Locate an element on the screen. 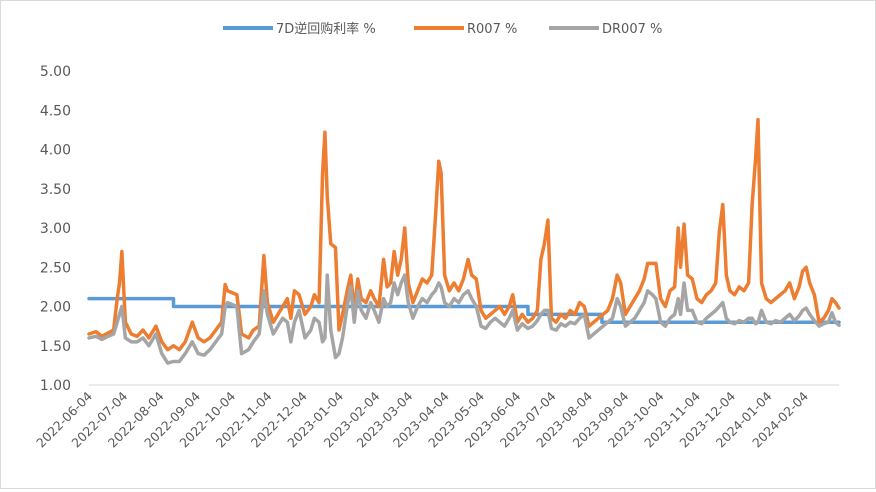 This screenshot has width=876, height=492. y-tick-label: 2.50 is located at coordinates (55, 268).